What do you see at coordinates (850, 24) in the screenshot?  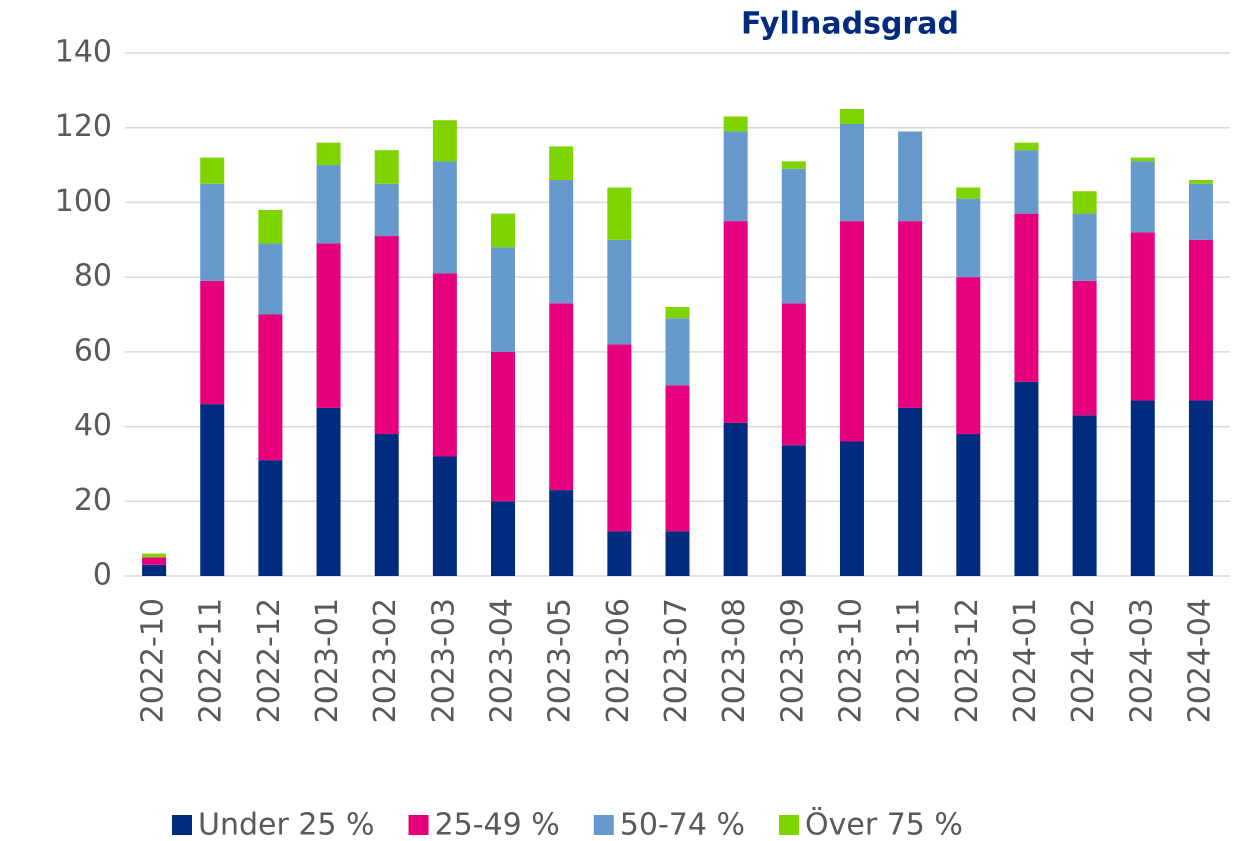 I see `chart-title: Fyllnadsgrad` at bounding box center [850, 24].